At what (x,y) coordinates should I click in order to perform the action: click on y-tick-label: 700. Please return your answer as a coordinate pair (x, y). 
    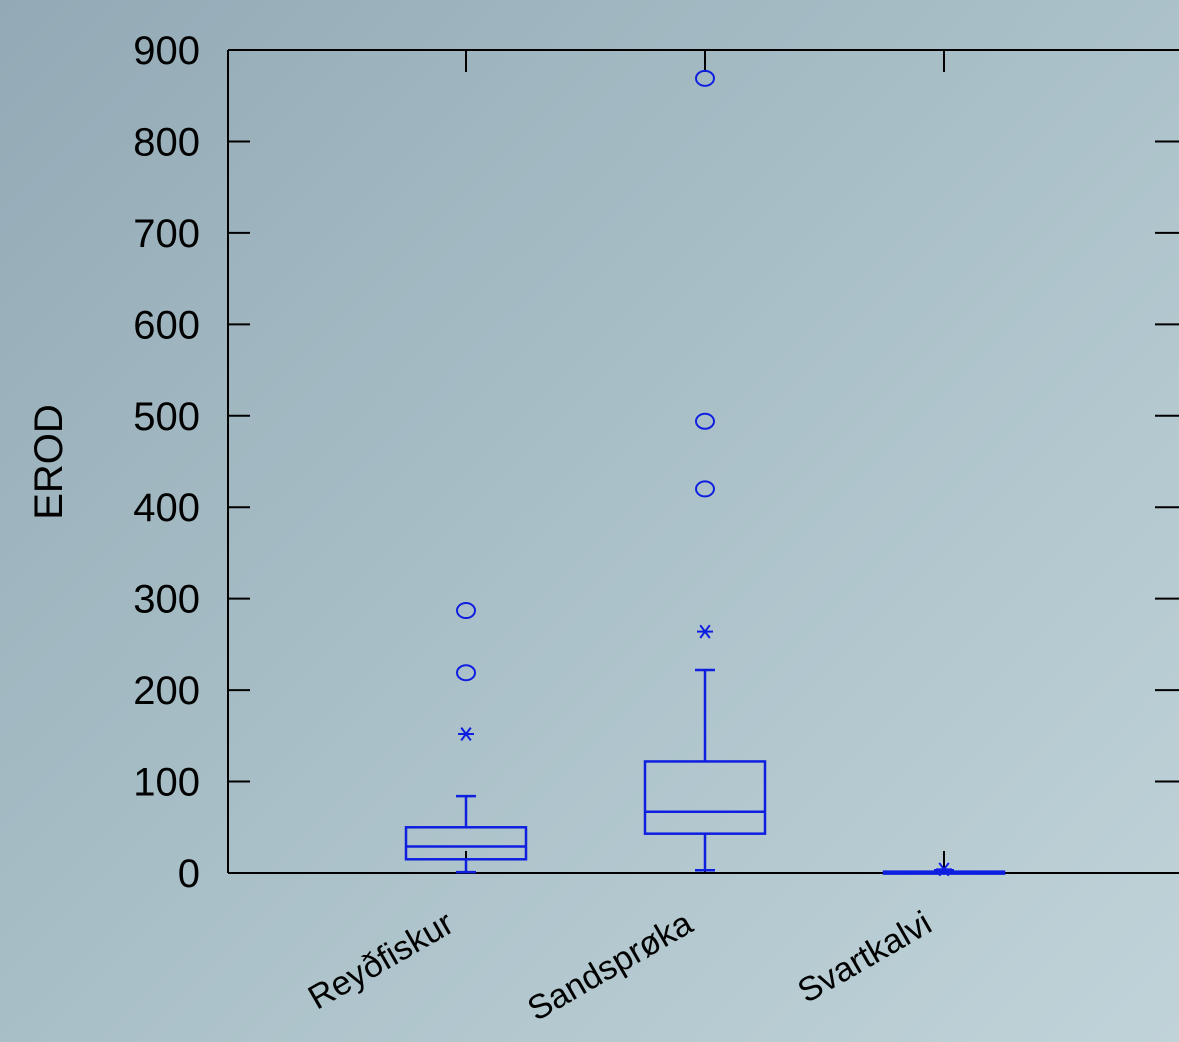
    Looking at the image, I should click on (166, 234).